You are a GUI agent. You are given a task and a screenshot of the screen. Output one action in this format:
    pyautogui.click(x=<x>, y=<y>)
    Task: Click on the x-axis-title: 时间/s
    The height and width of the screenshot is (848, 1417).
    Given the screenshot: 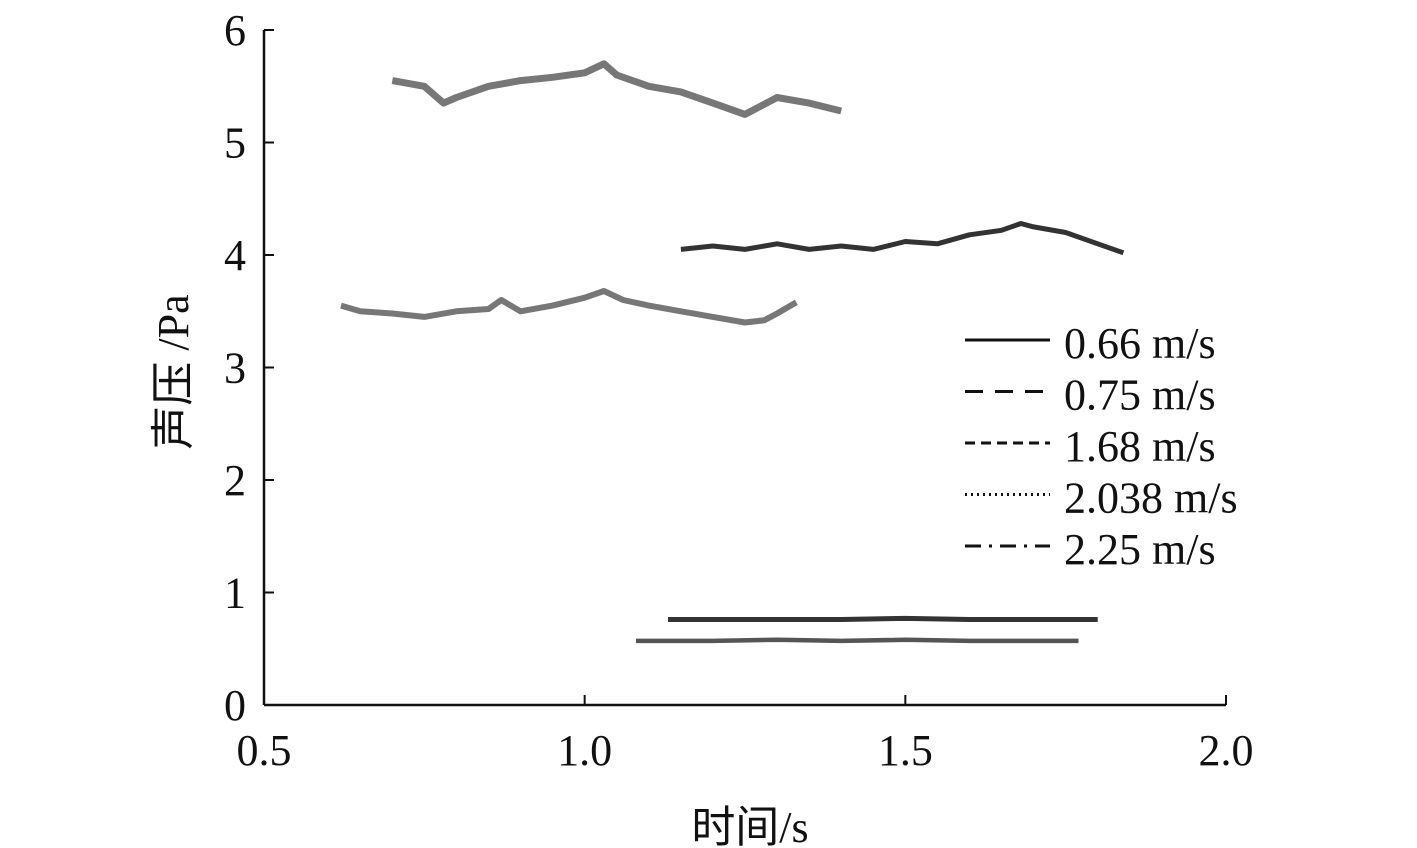 What is the action you would take?
    pyautogui.click(x=749, y=825)
    